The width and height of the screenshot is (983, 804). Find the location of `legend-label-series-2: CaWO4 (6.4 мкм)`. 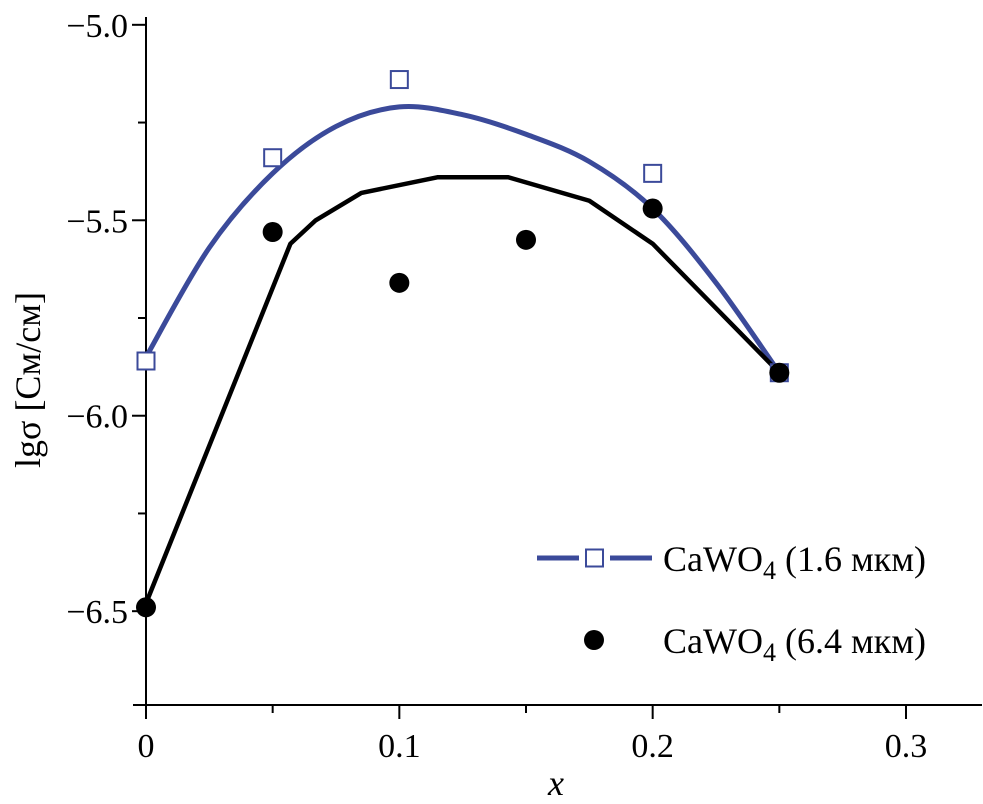

legend-label-series-2: CaWO4 (6.4 мкм) is located at coordinates (794, 644).